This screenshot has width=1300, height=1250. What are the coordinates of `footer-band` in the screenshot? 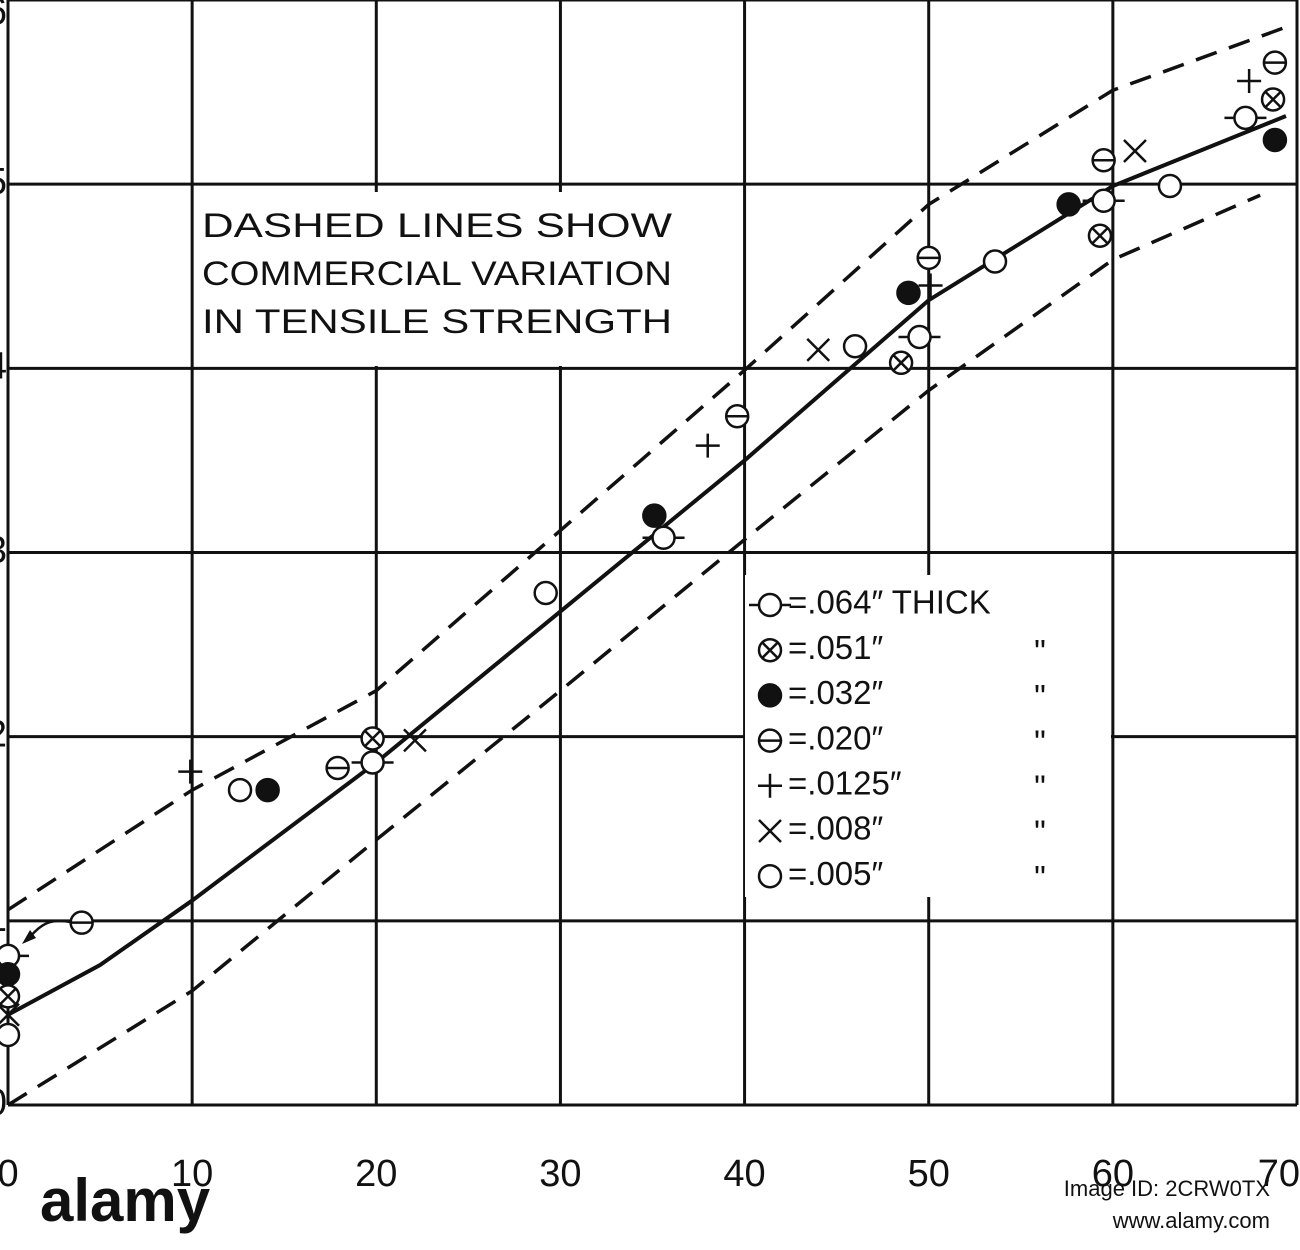 It's located at (650, 1205).